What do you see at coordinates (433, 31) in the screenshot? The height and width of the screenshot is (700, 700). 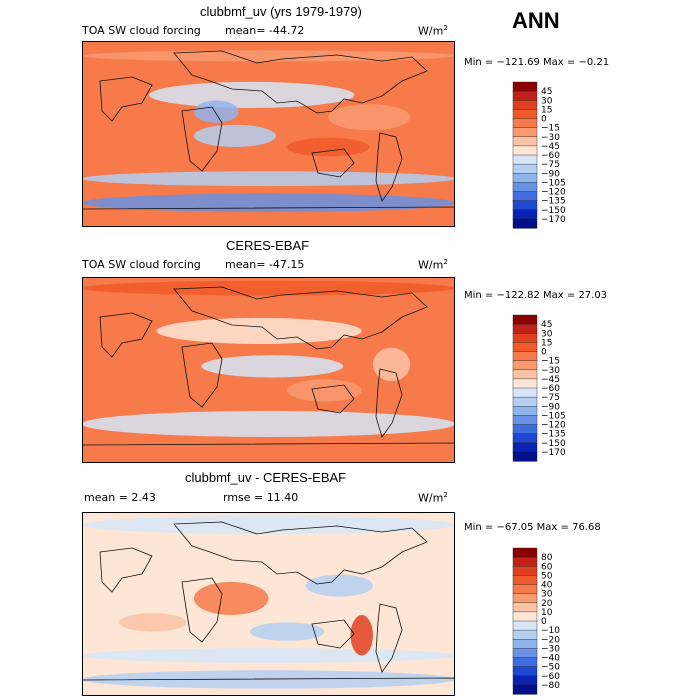 I see `panel-1-units: W/m2` at bounding box center [433, 31].